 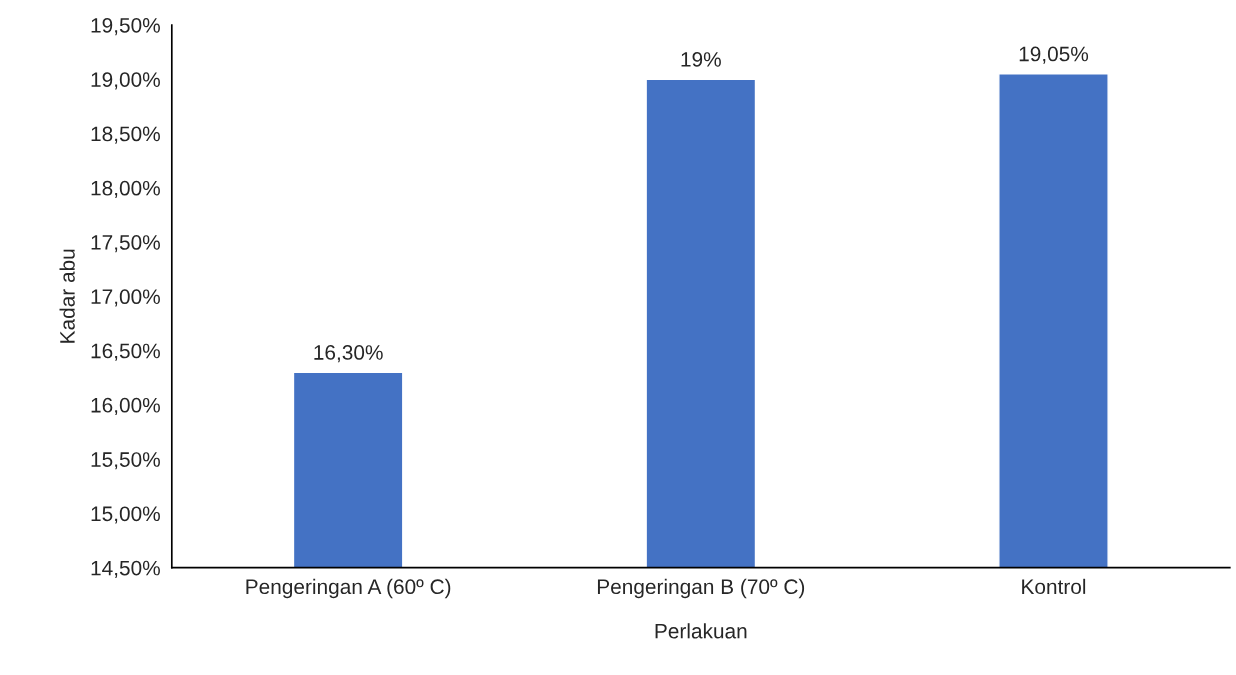 I want to click on x-axis-title: Perlakuan, so click(x=701, y=631).